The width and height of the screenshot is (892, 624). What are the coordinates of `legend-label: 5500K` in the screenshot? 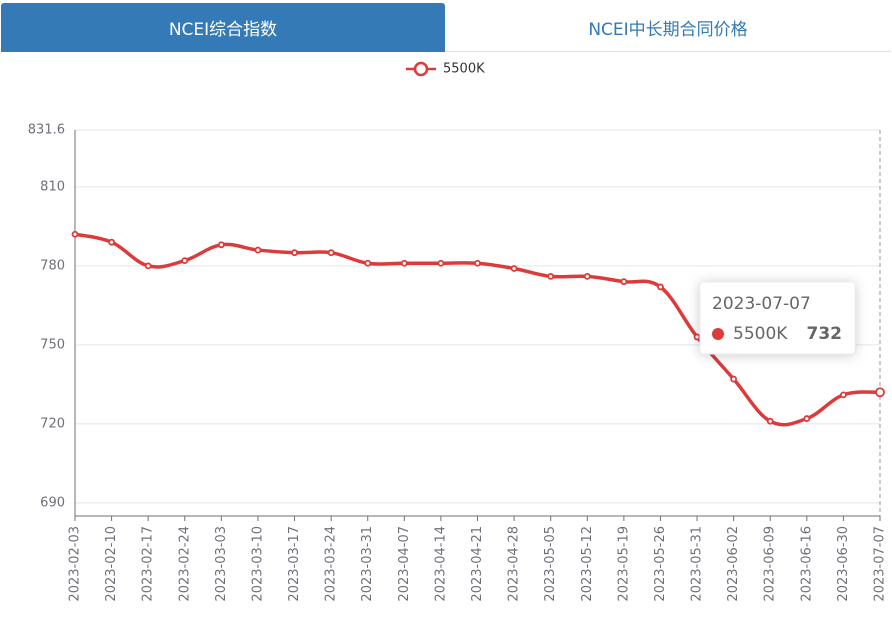 It's located at (464, 69).